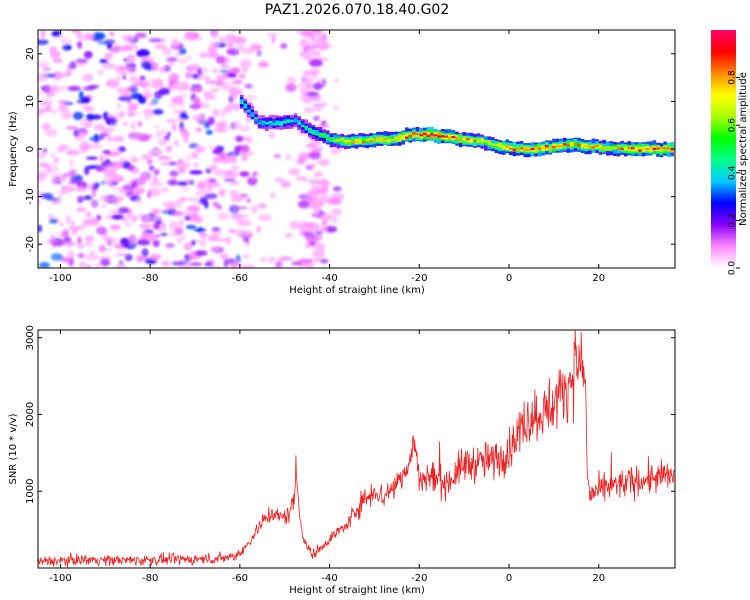 This screenshot has width=750, height=600. Describe the element at coordinates (60, 278) in the screenshot. I see `x-tick-label: -100` at that location.